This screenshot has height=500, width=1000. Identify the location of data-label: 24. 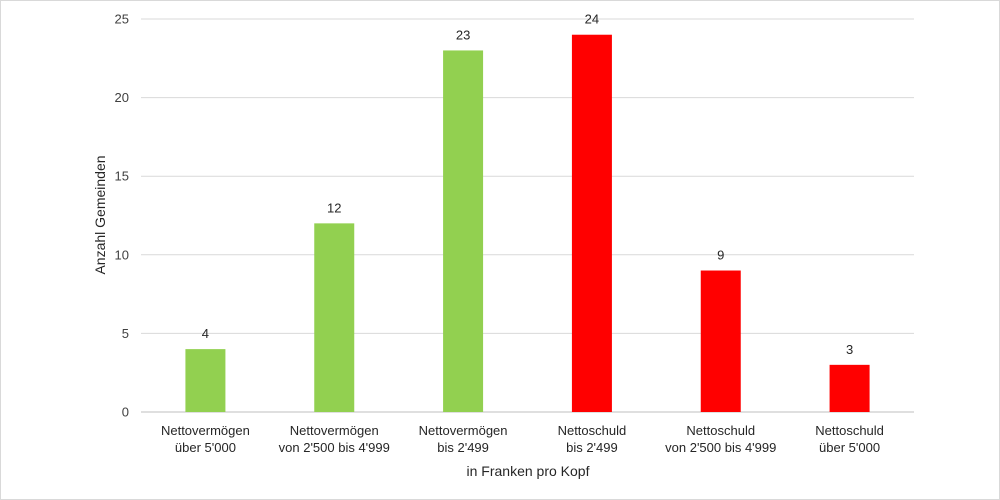
(592, 19).